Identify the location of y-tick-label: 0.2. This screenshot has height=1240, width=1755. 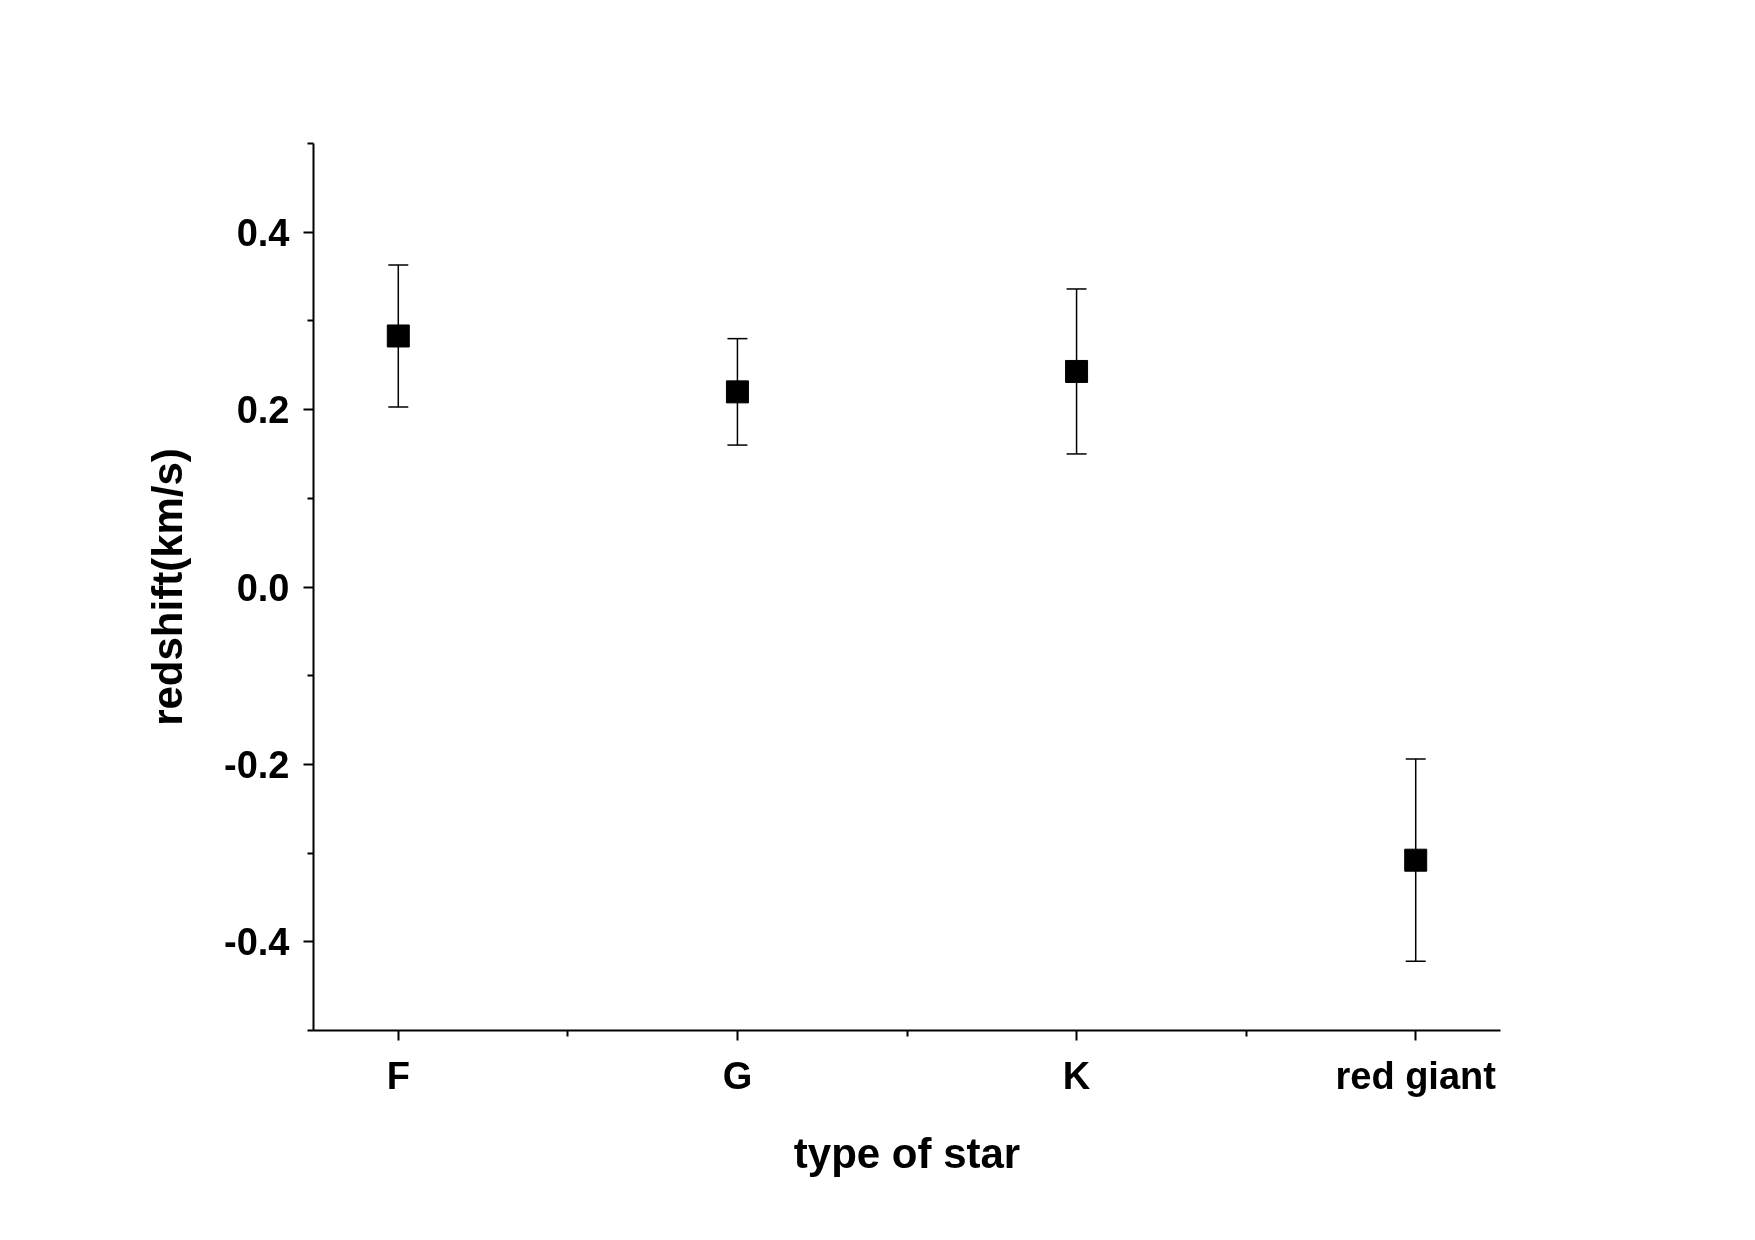
(263, 410).